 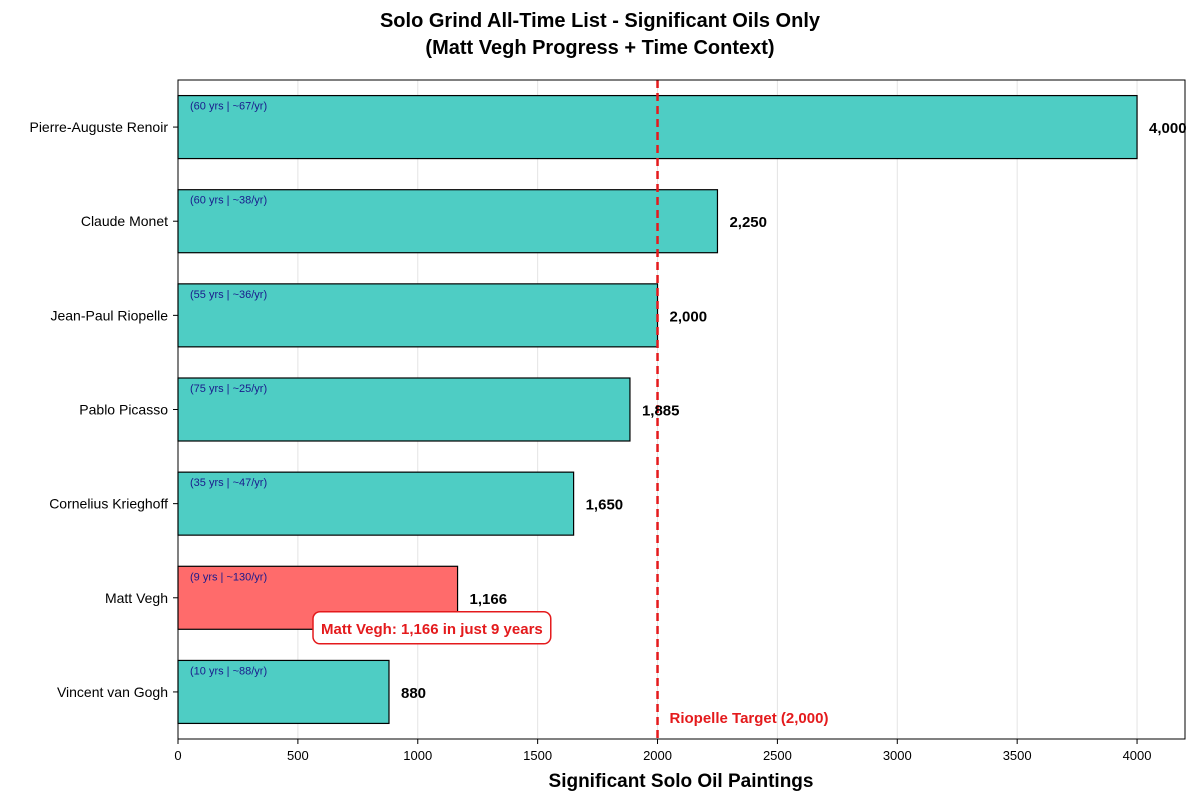 I want to click on x-tick-label: 500, so click(x=298, y=755).